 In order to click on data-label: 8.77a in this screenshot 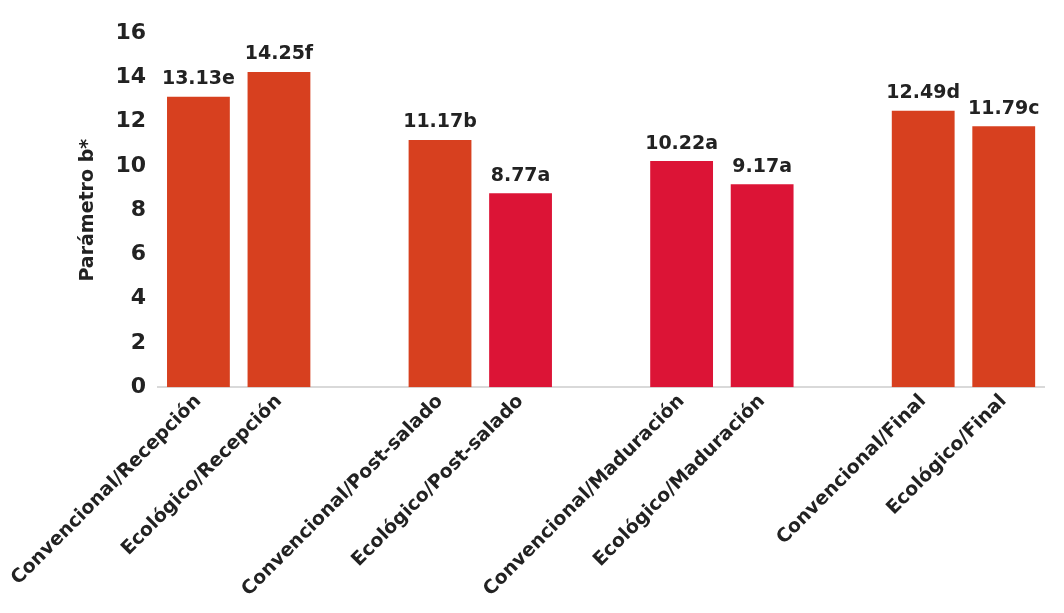, I will do `click(520, 173)`.